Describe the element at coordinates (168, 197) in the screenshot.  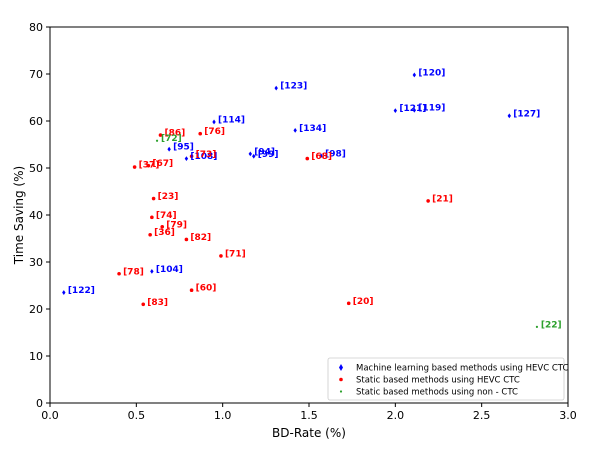
I see `point-label: [23]` at that location.